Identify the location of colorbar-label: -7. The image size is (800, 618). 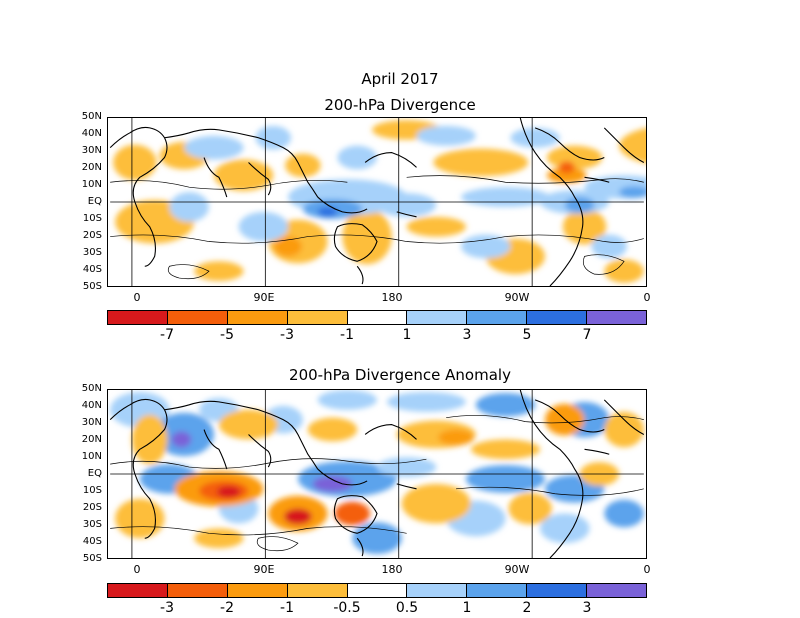
(167, 335).